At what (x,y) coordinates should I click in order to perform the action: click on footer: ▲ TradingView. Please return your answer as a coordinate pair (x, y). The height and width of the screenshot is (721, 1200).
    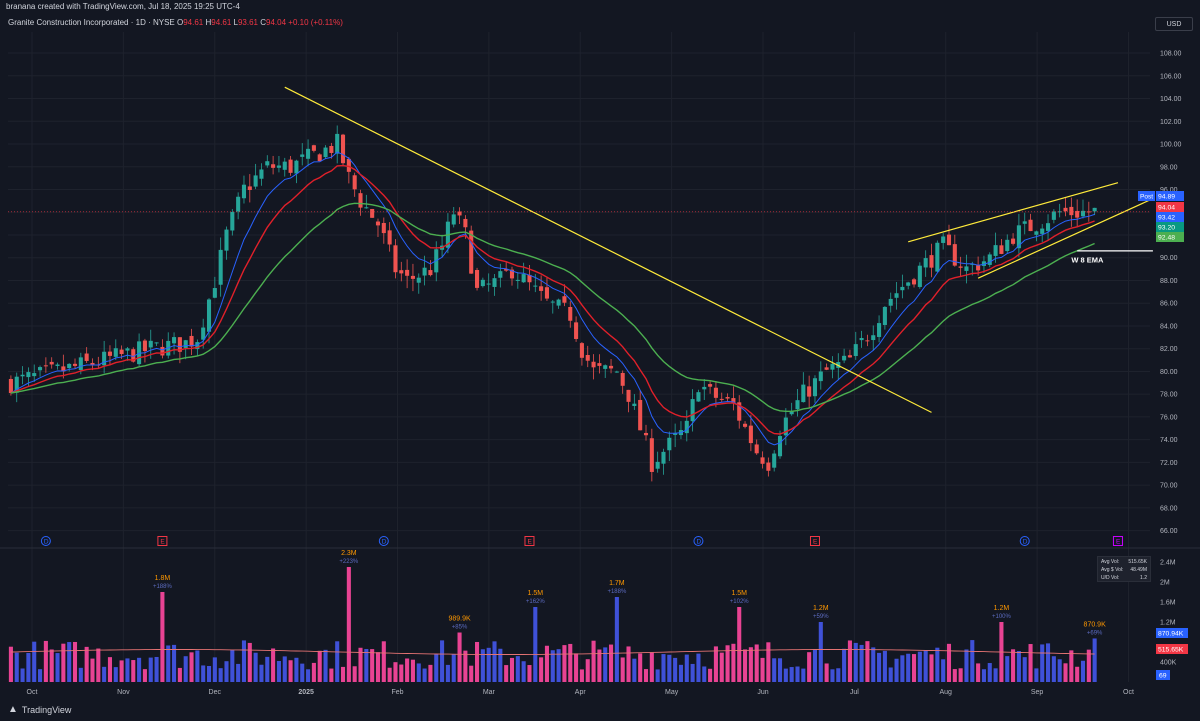
    Looking at the image, I should click on (600, 710).